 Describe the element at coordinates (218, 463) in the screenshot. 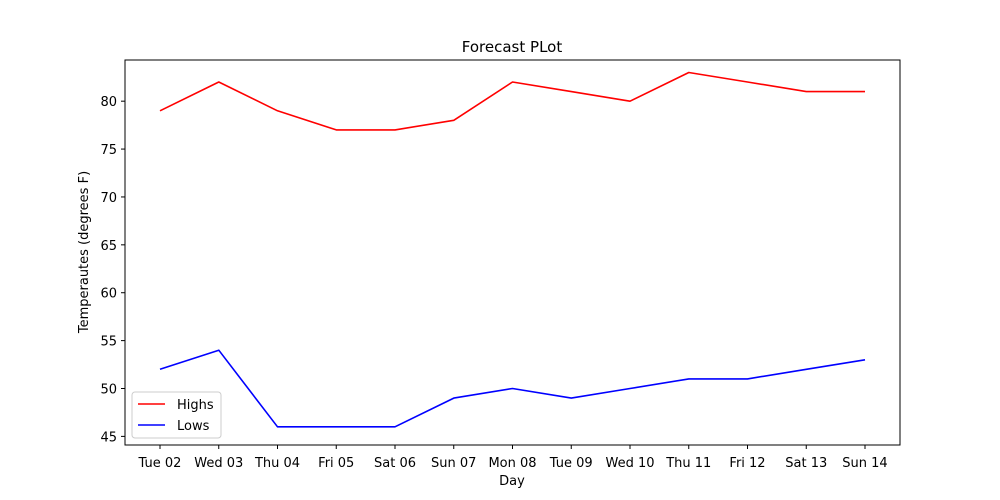

I see `x-tick-label: Wed 03` at that location.